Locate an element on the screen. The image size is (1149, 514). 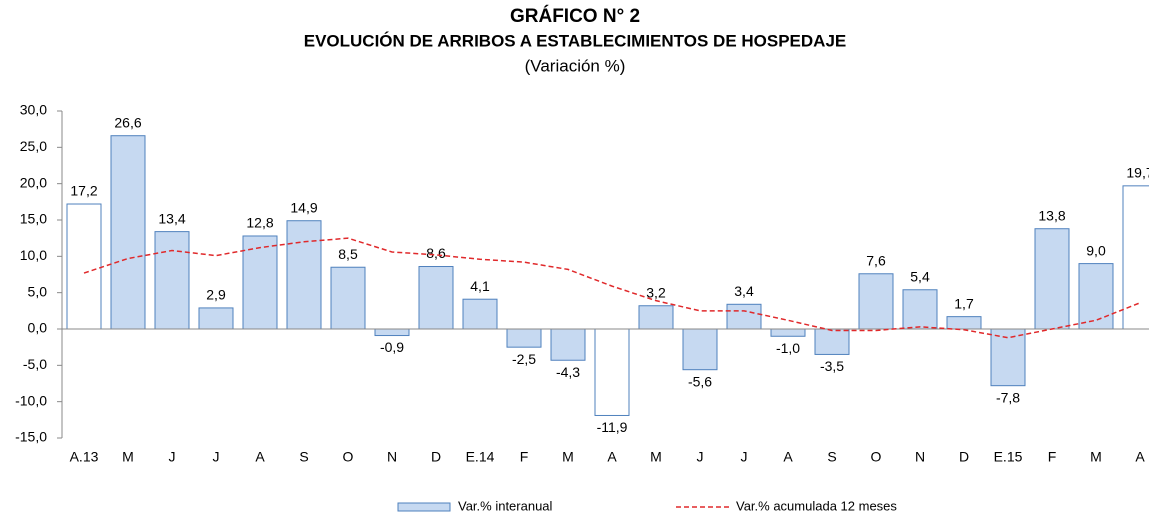
data-label: -4,3 is located at coordinates (568, 372).